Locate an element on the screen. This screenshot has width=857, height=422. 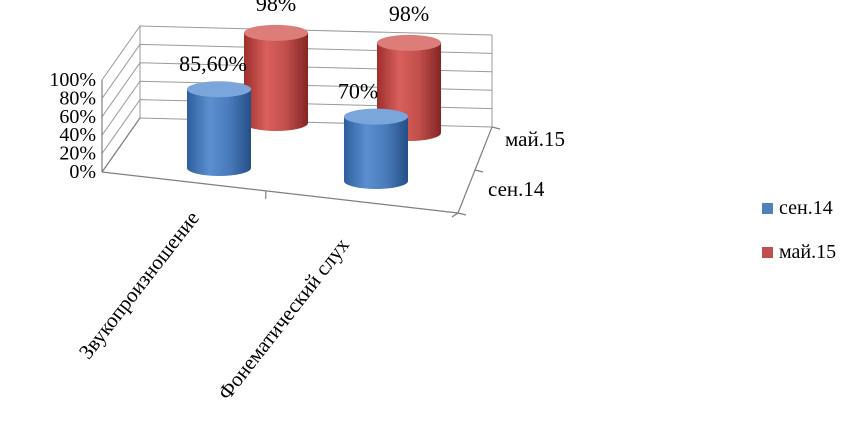
y-tick-label: 100% is located at coordinates (72, 80).